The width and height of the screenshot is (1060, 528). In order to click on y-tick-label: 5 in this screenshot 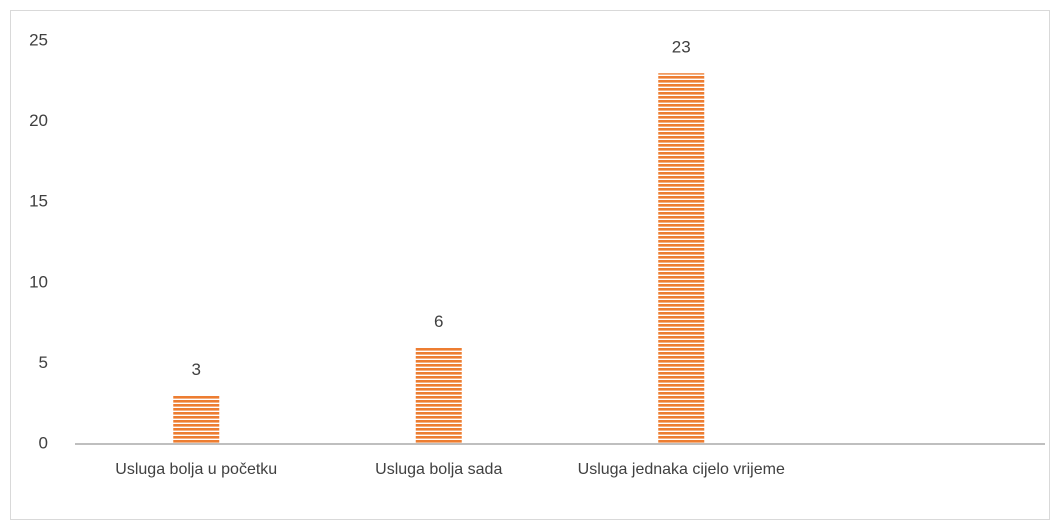, I will do `click(43, 362)`.